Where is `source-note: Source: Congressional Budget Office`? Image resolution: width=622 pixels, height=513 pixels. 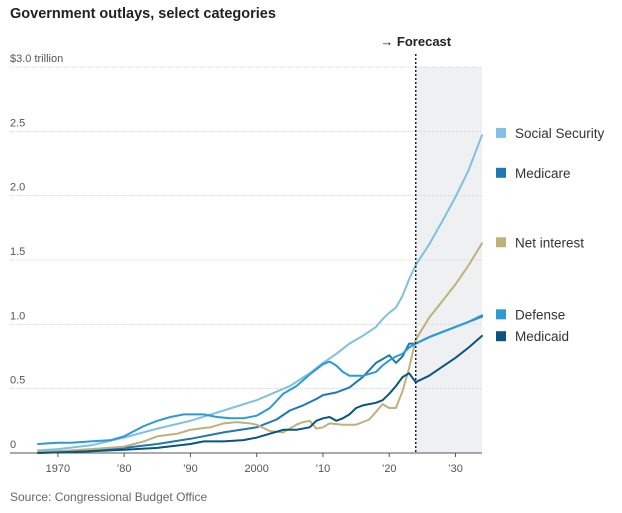
source-note: Source: Congressional Budget Office is located at coordinates (109, 497).